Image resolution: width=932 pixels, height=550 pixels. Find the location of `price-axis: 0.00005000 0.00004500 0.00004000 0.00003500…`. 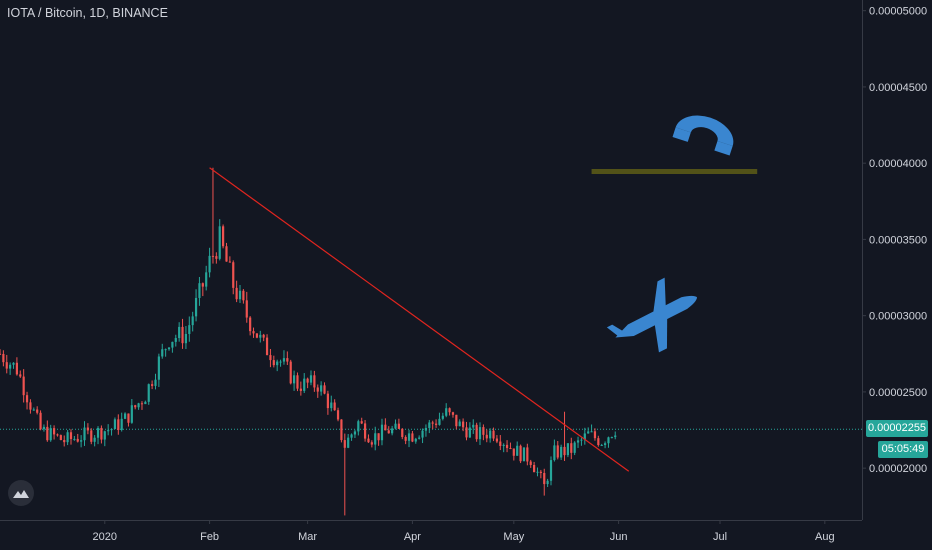

price-axis: 0.00005000 0.00004500 0.00004000 0.00003500… is located at coordinates (898, 240).